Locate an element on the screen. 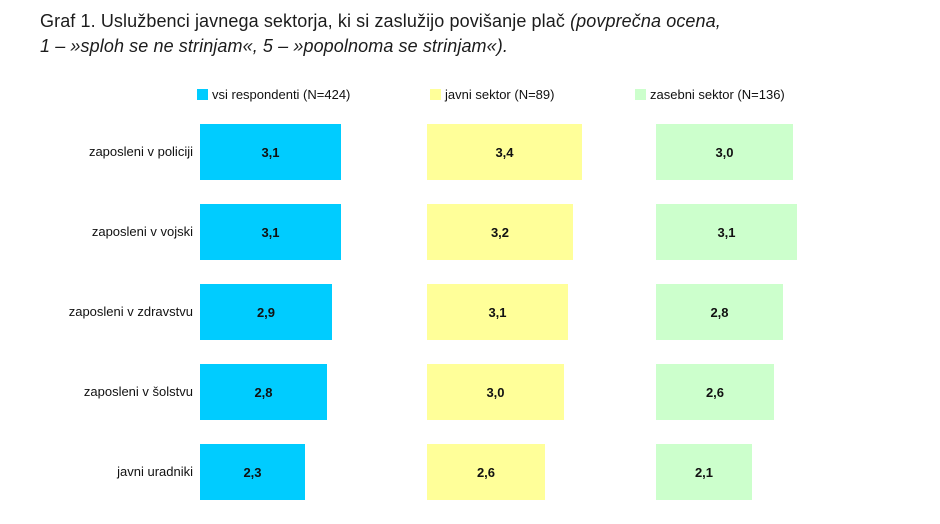 The height and width of the screenshot is (524, 940). bar-zasebni-sektor: 2,1 is located at coordinates (704, 472).